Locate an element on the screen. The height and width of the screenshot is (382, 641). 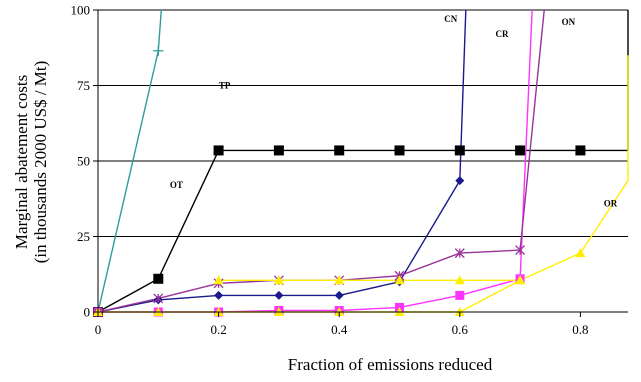
x-tick-label: 0.4 is located at coordinates (339, 329).